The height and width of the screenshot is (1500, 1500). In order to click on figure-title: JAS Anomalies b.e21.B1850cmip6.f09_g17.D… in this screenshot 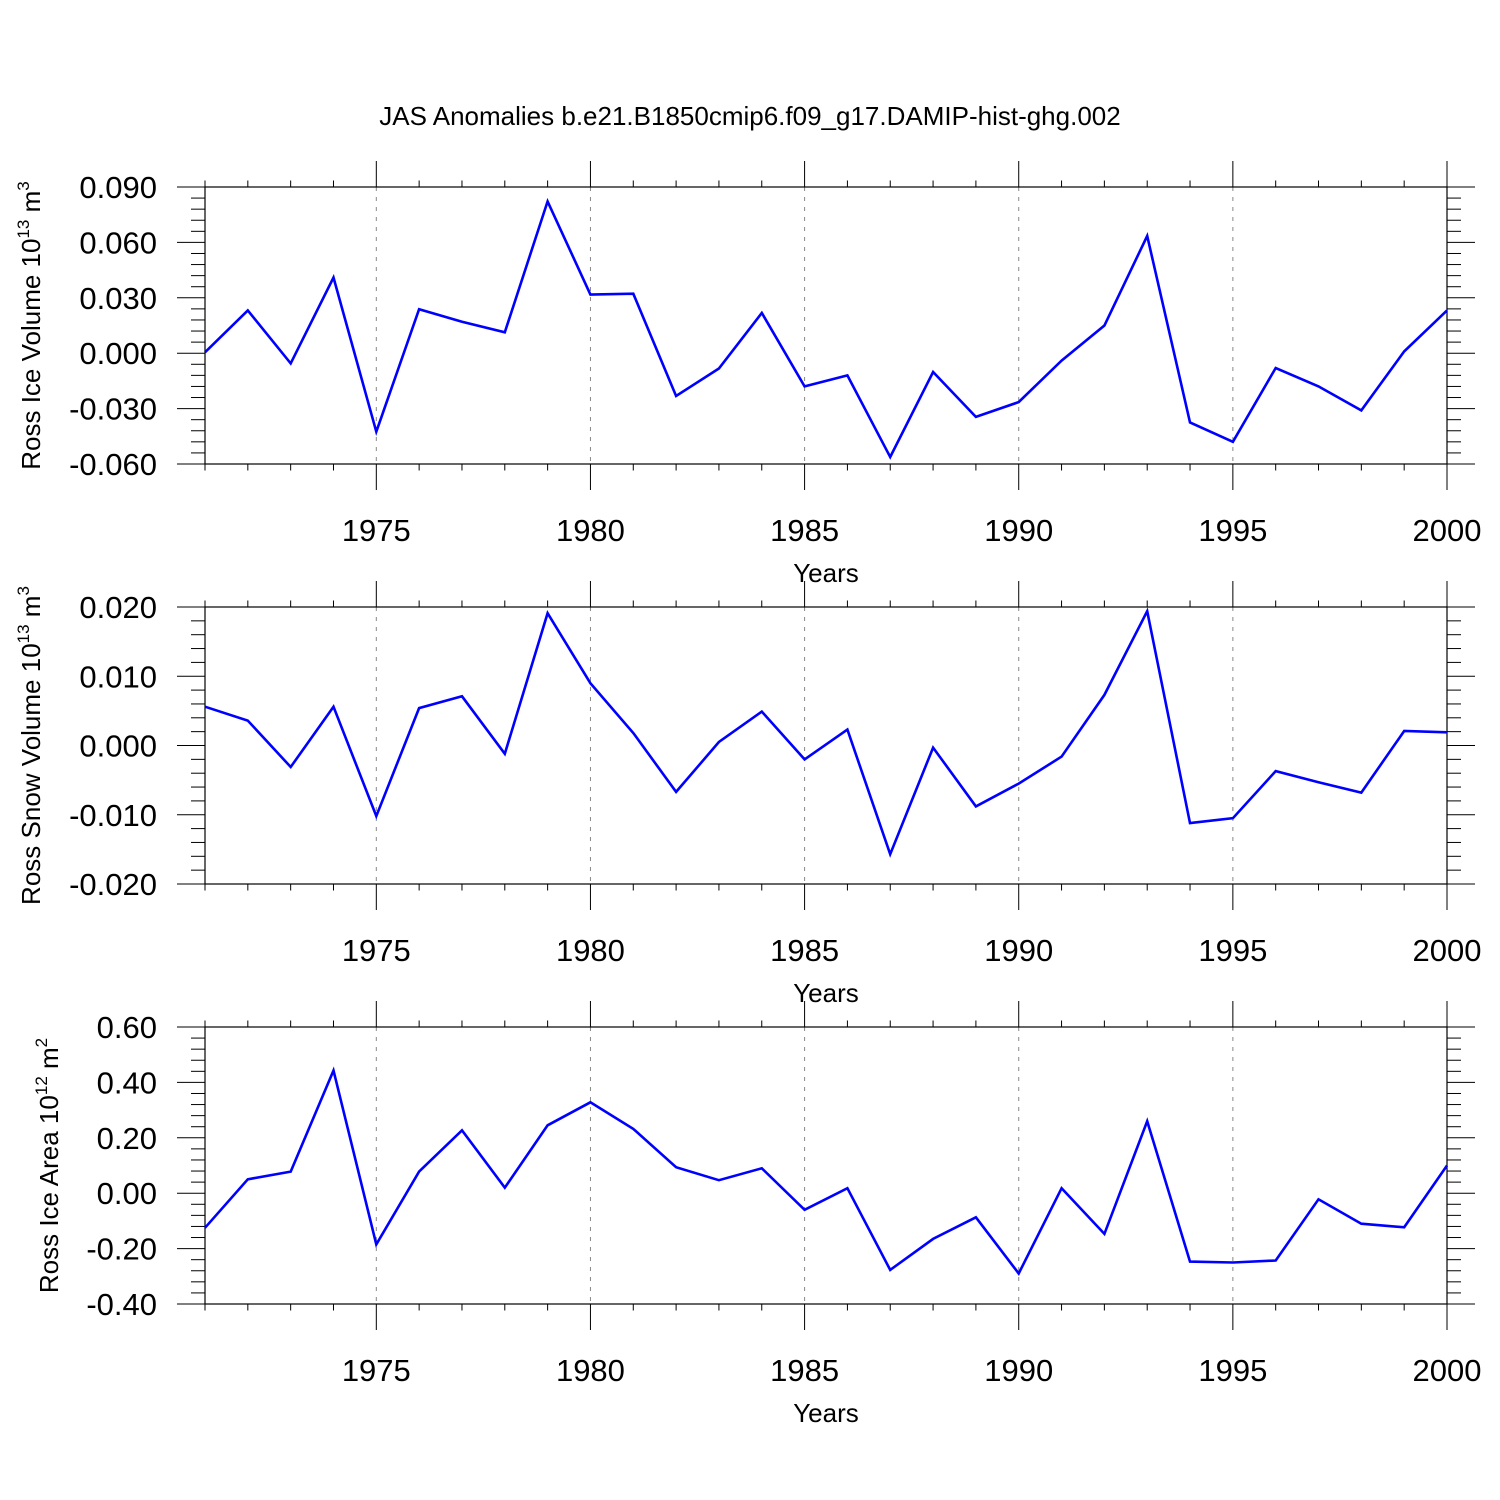, I will do `click(749, 116)`.